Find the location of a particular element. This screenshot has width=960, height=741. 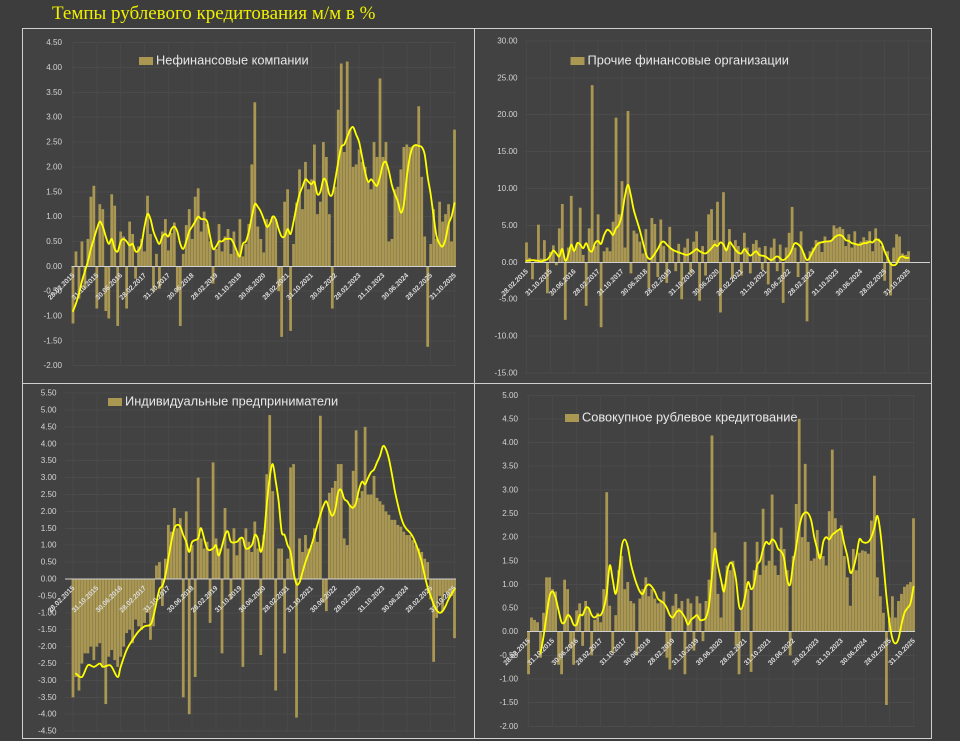

svg-text: -3.00 is located at coordinates (47, 680).